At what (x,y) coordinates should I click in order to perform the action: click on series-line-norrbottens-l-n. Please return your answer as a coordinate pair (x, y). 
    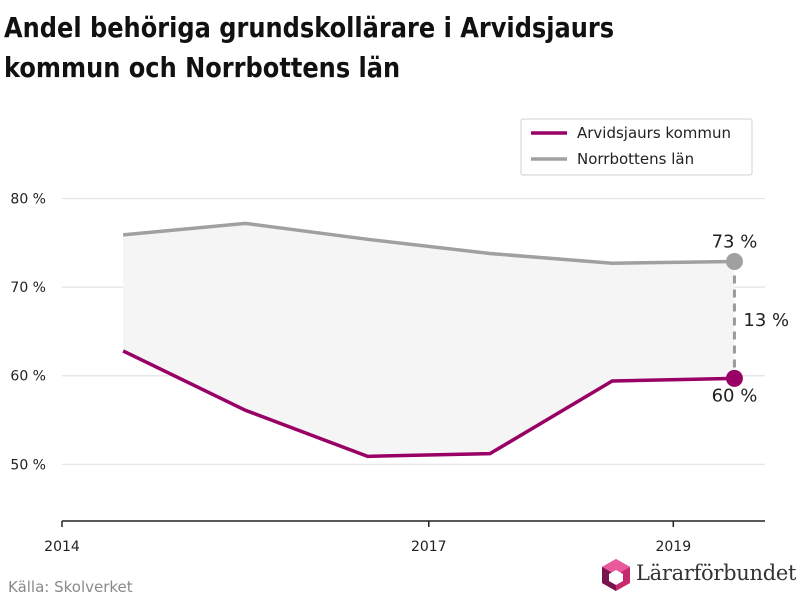
    Looking at the image, I should click on (428, 243).